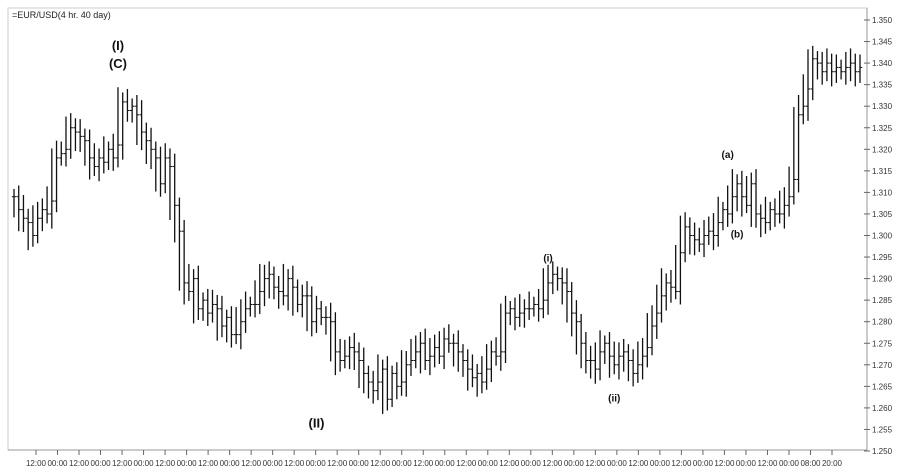 Image resolution: width=902 pixels, height=476 pixels. What do you see at coordinates (118, 63) in the screenshot?
I see `wave-label: (C)` at bounding box center [118, 63].